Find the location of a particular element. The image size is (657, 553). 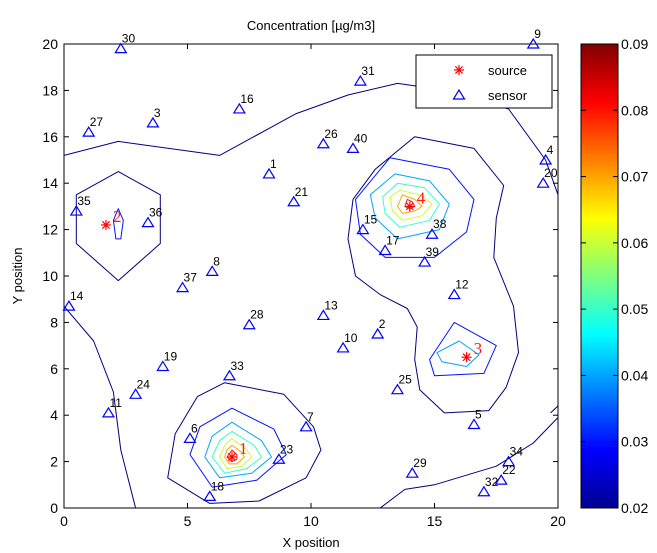

source-4: 4 is located at coordinates (415, 200).